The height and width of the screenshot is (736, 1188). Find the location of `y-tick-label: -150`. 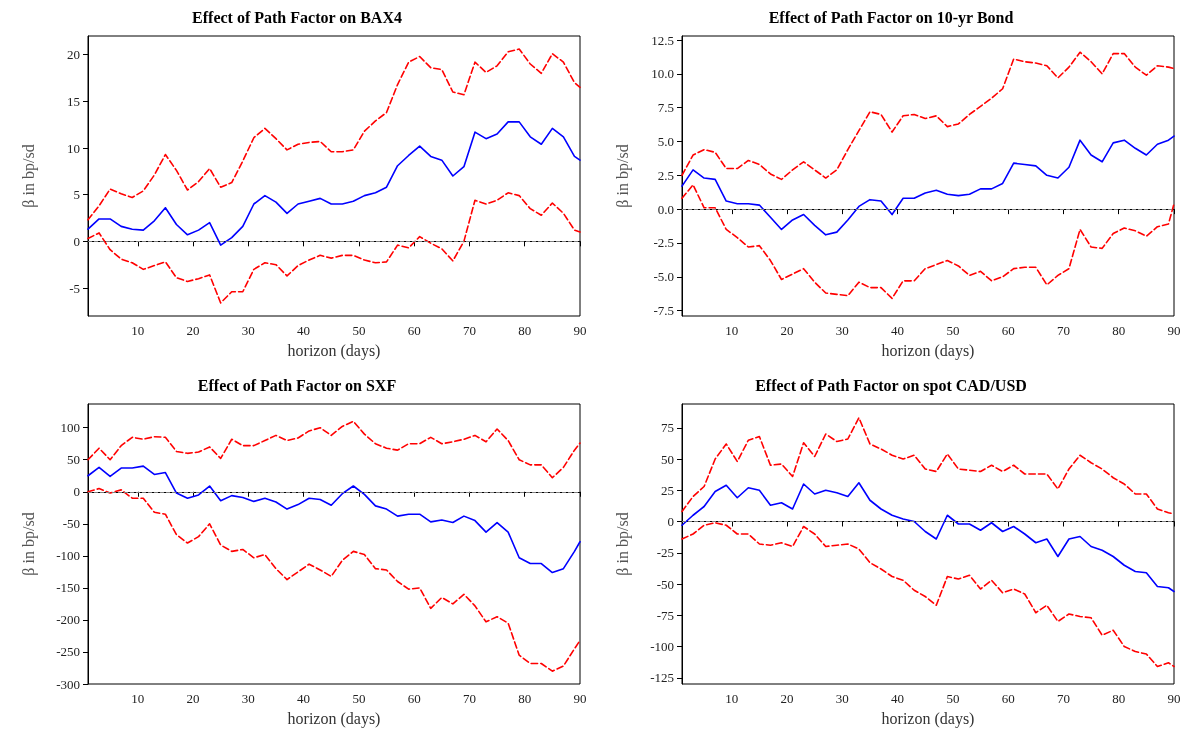

y-tick-label: -150 is located at coordinates (68, 588).